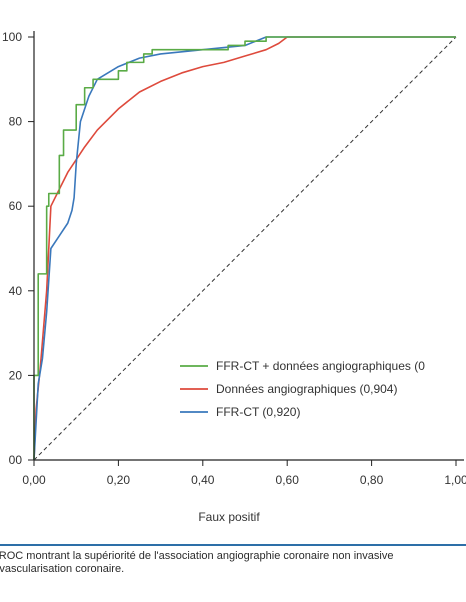 Image resolution: width=466 pixels, height=602 pixels. What do you see at coordinates (306, 389) in the screenshot?
I see `legend-label: Données angiographiques (0,904)` at bounding box center [306, 389].